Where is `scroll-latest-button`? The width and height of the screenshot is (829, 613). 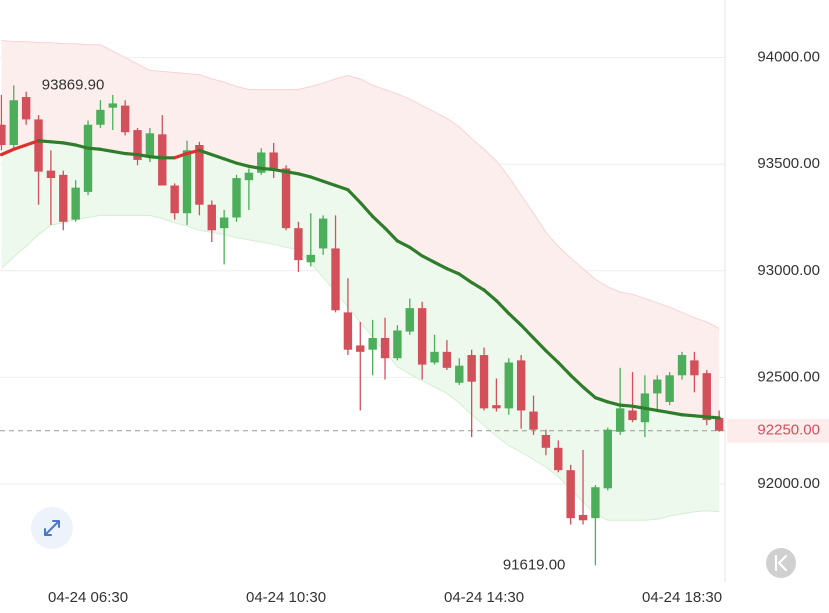
scroll-latest-button is located at coordinates (781, 563).